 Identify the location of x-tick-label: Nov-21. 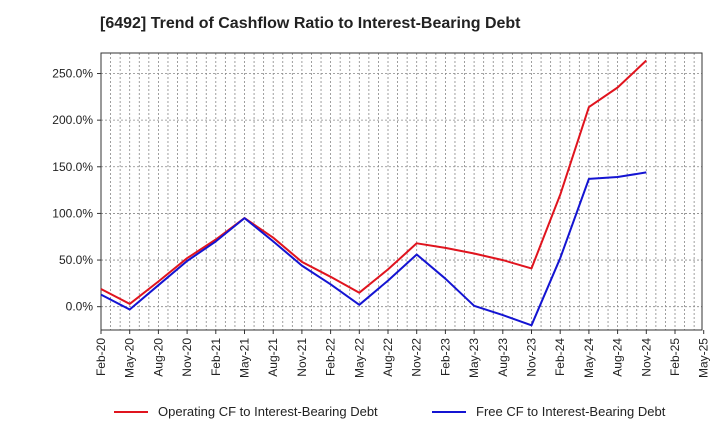
(302, 357).